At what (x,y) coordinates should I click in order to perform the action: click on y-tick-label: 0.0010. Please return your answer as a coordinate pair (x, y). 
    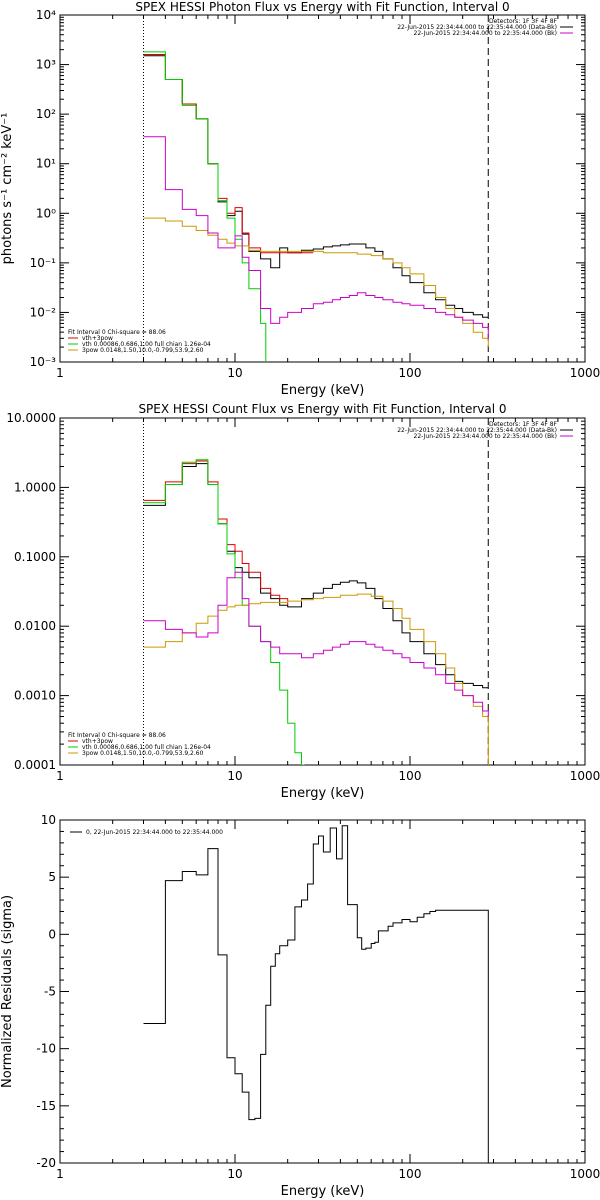
    Looking at the image, I should click on (35, 696).